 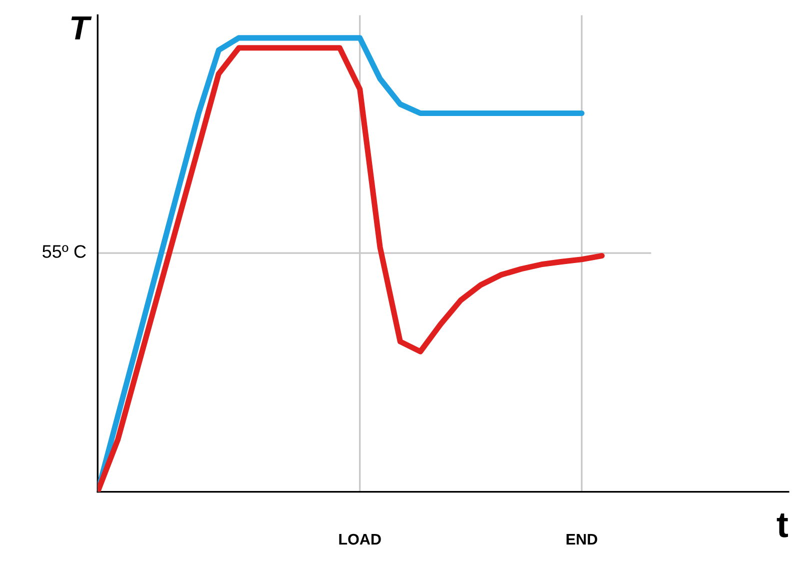 I want to click on ref-line-label: 55º C, so click(x=64, y=251).